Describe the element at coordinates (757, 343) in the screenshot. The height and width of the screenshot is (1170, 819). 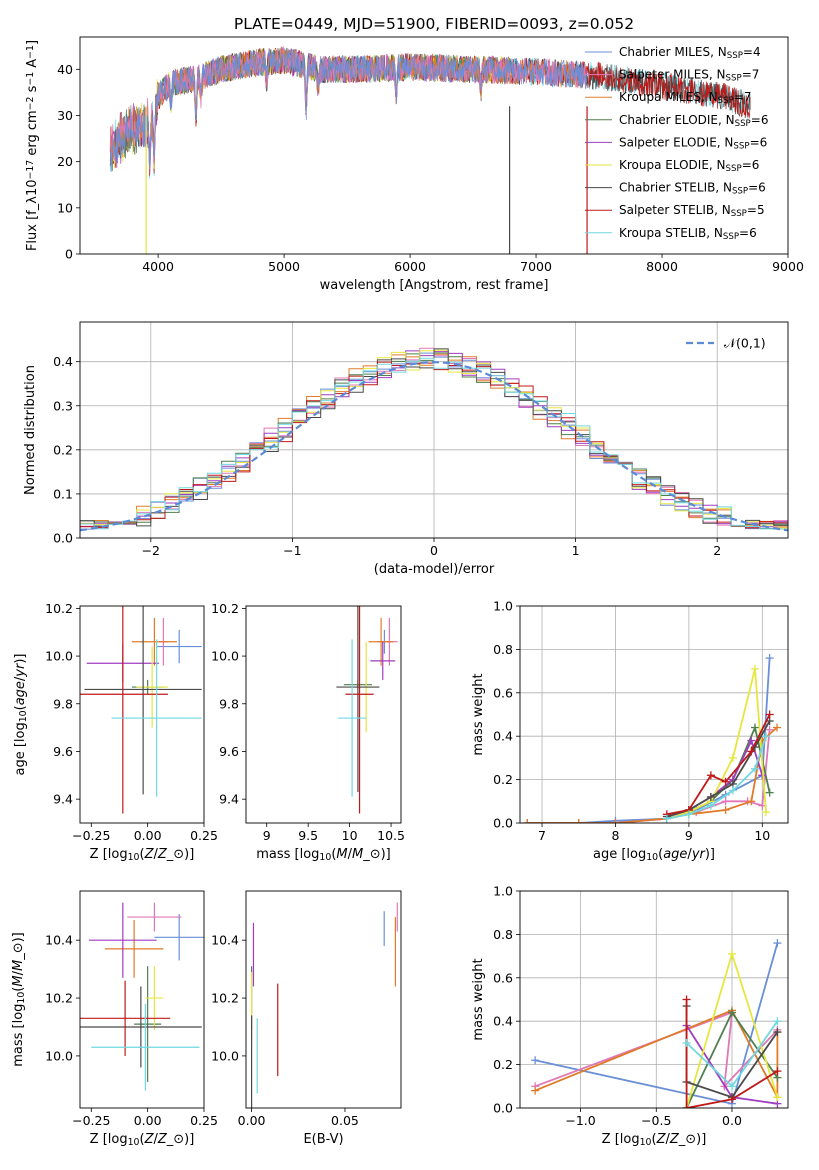
I see `math-text: 1` at that location.